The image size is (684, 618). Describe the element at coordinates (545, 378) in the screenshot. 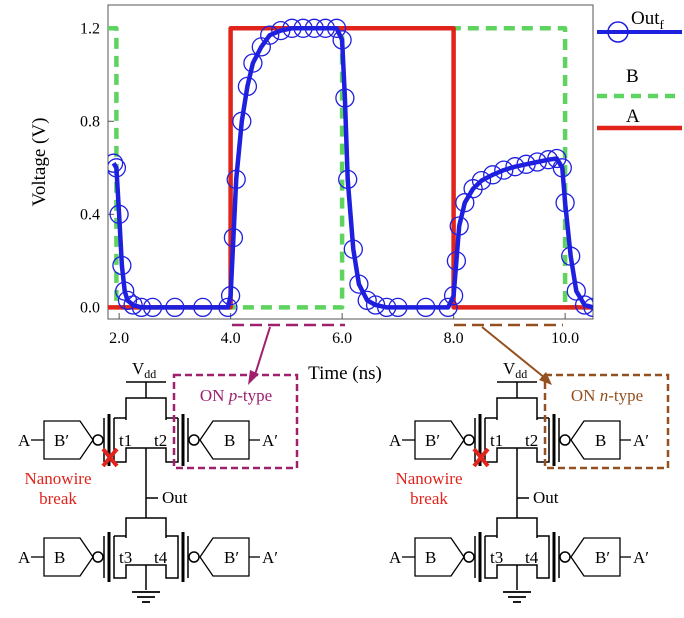

I see `n-type-arrowhead` at that location.